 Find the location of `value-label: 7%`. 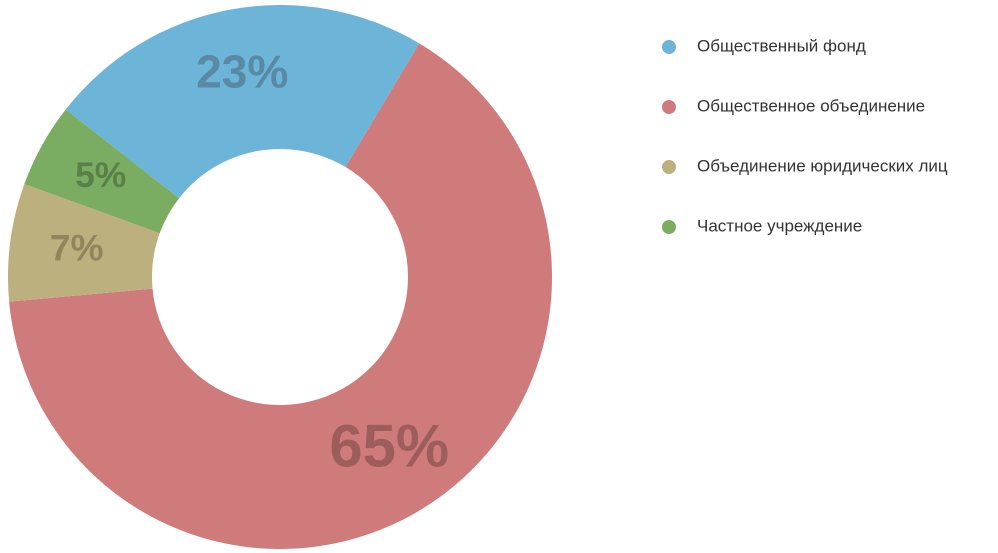

value-label: 7% is located at coordinates (77, 247).